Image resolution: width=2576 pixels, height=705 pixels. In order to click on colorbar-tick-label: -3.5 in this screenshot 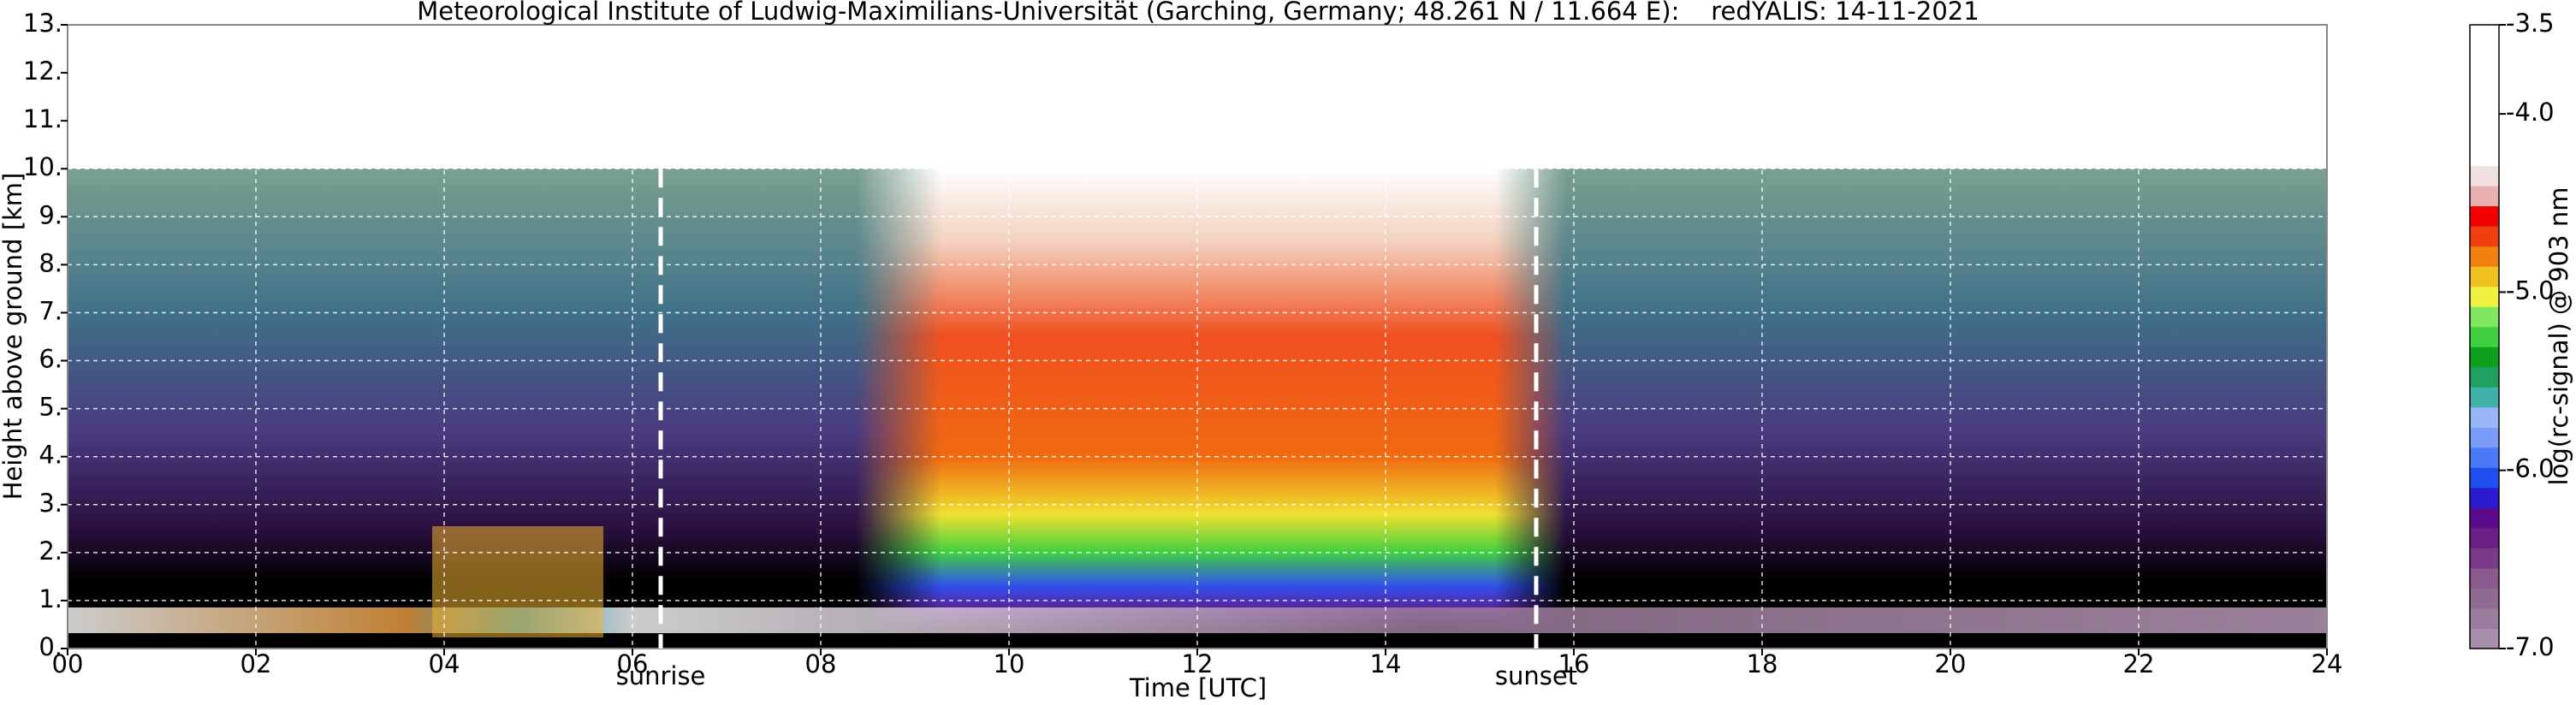, I will do `click(2530, 23)`.